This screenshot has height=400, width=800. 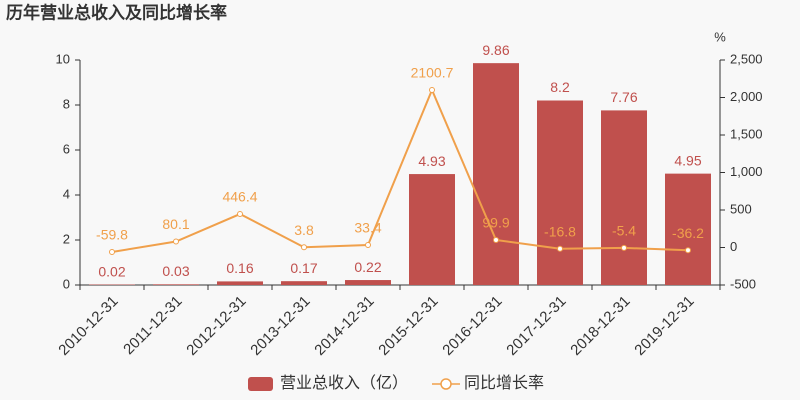 What do you see at coordinates (239, 197) in the screenshot?
I see `line-value-label: 446.4` at bounding box center [239, 197].